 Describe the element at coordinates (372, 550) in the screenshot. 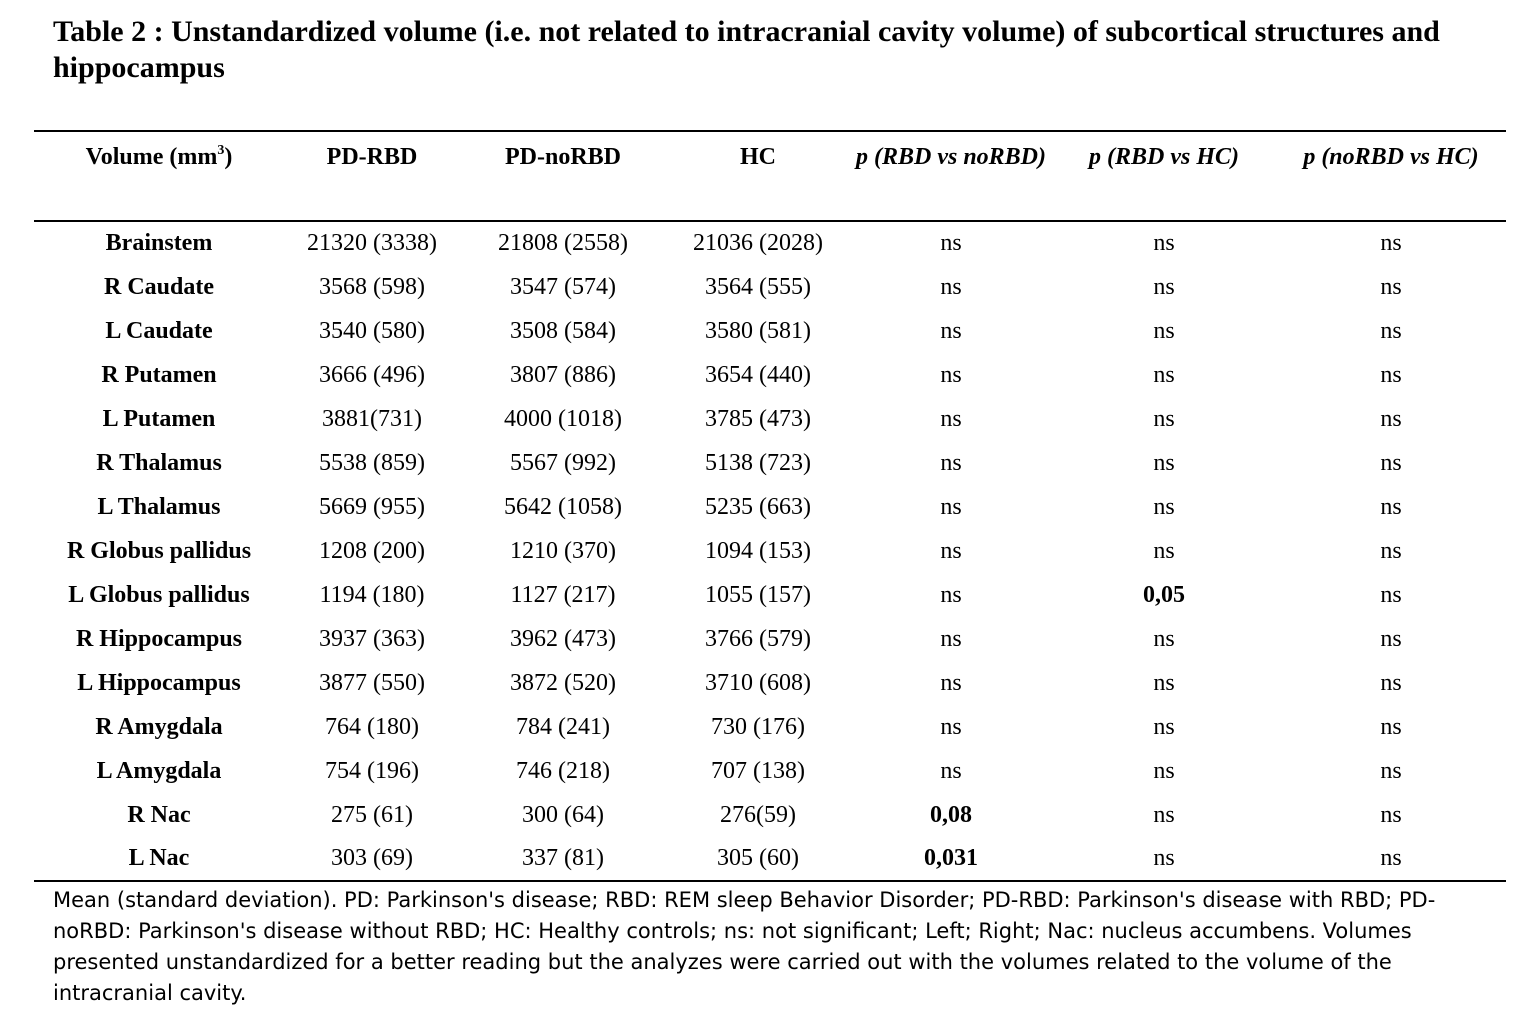

I see `pd-rbd-cell: 1208 (200)` at that location.